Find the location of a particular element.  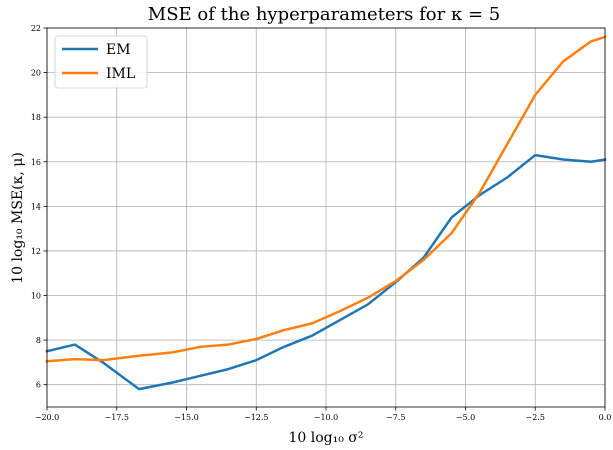

y-tick-label: 18 is located at coordinates (36, 117).